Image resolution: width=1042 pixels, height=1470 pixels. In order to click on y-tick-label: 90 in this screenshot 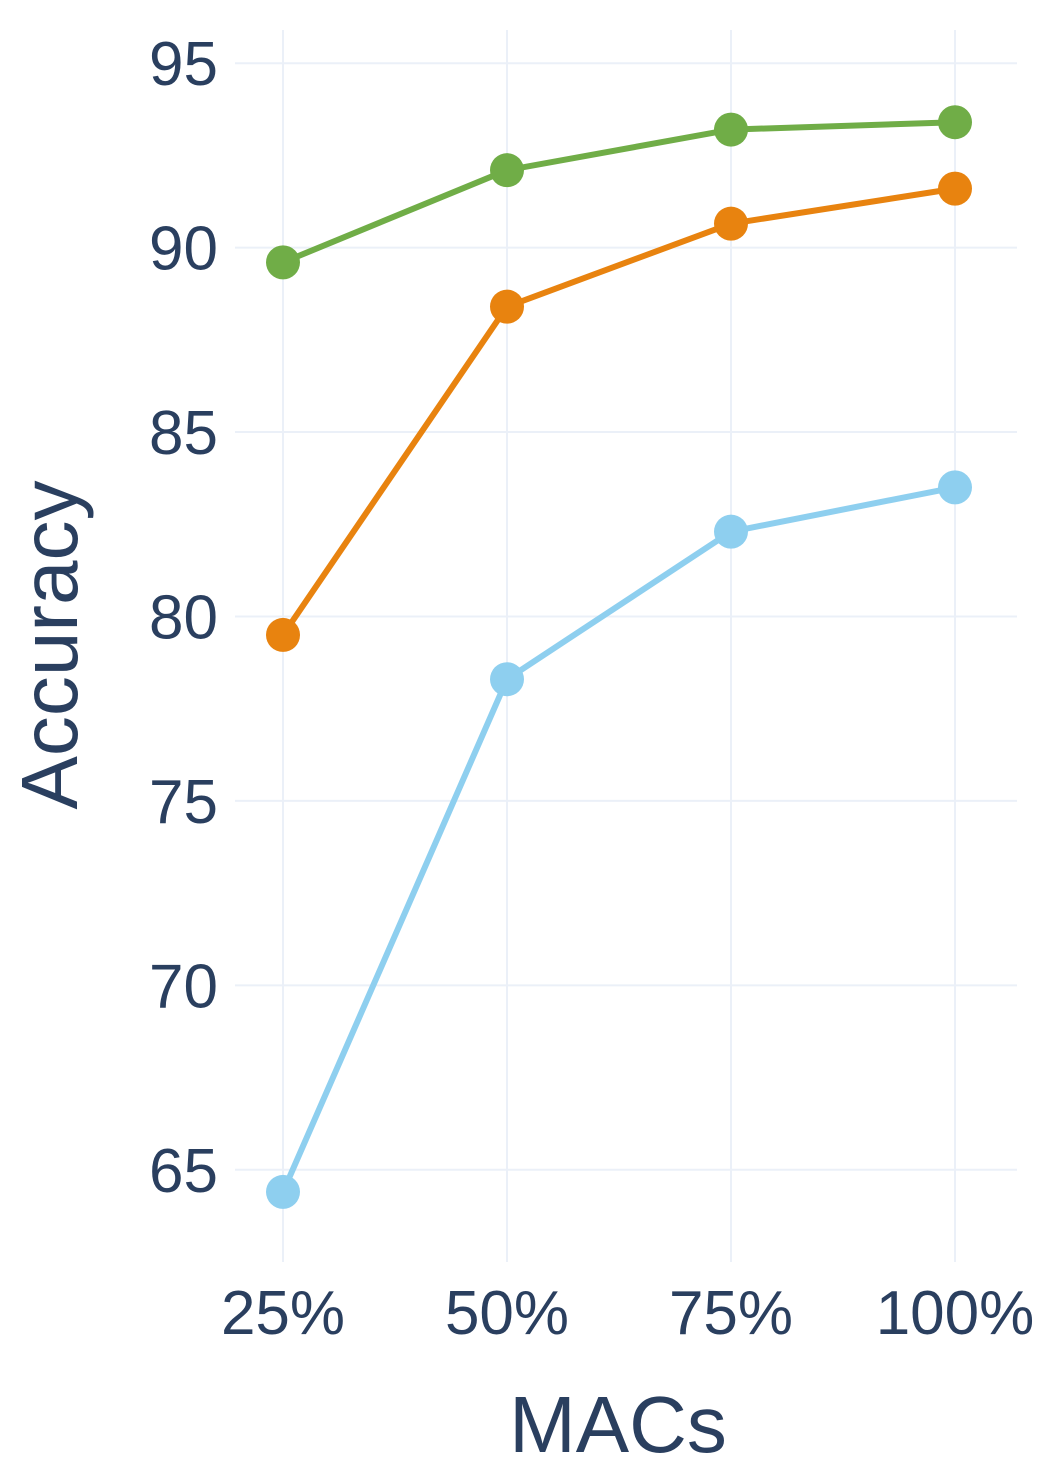, I will do `click(183, 249)`.